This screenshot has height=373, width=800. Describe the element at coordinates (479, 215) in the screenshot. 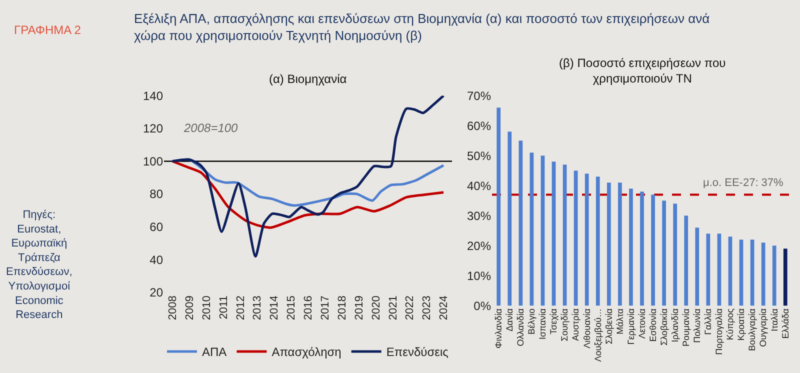

I see `y-tick-label: 30%` at that location.